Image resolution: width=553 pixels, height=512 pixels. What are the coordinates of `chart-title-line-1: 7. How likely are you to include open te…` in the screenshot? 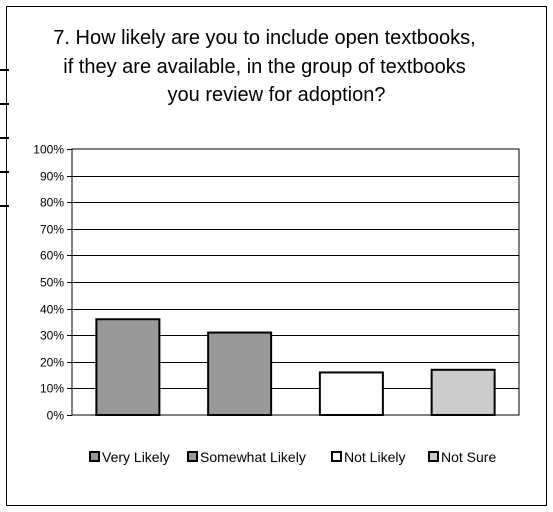 It's located at (264, 38).